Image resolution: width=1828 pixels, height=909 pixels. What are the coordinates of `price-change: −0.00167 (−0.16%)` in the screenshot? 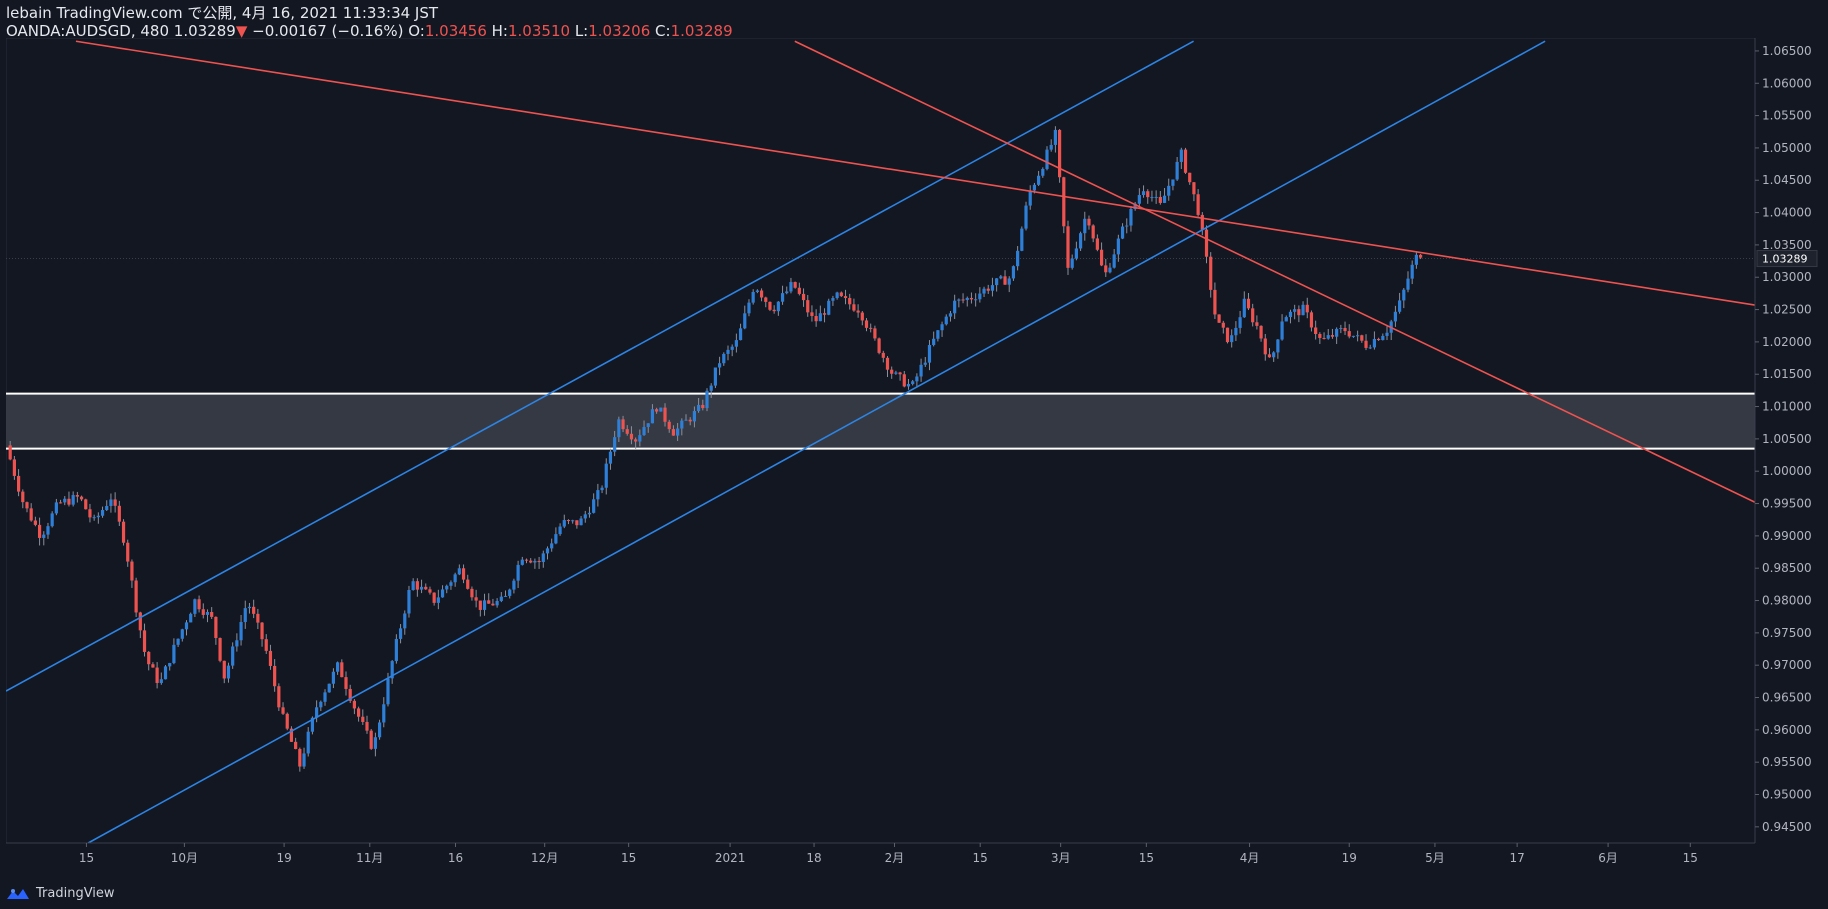 It's located at (328, 31).